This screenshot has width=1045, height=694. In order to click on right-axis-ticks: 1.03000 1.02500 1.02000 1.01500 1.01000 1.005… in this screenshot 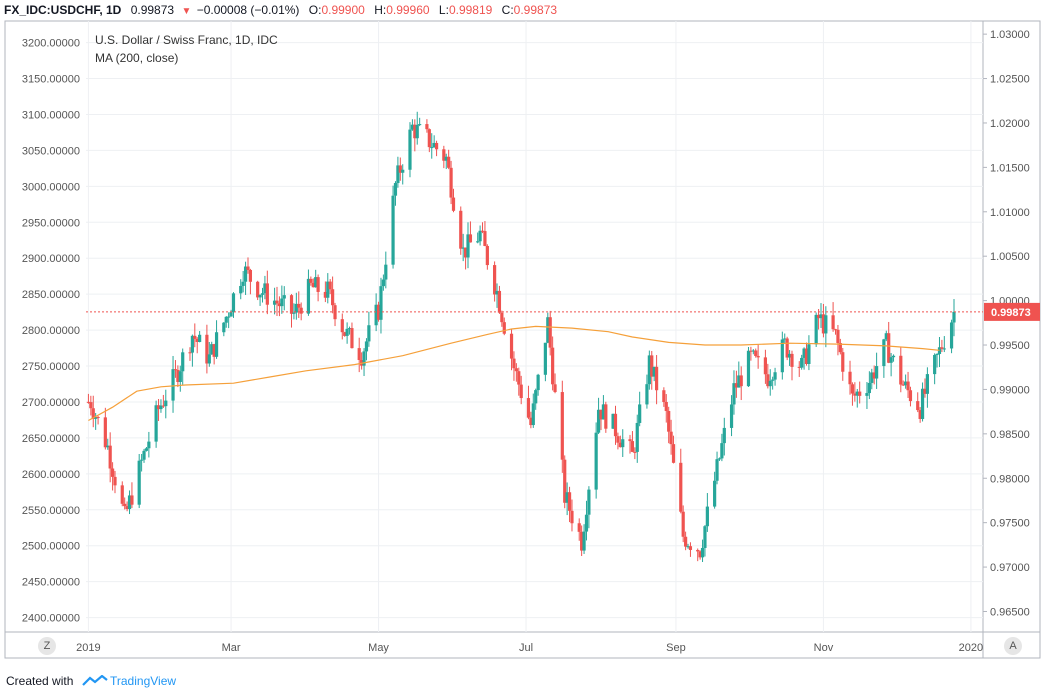, I will do `click(1006, 323)`.